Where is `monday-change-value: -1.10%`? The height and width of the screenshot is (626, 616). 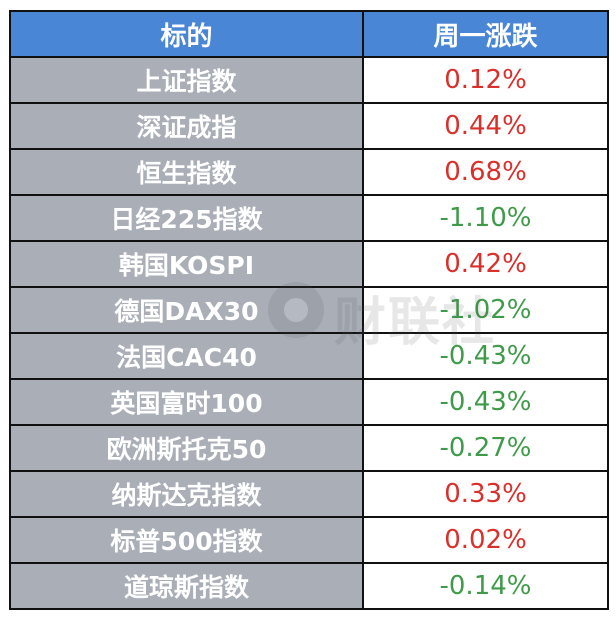
monday-change-value: -1.10% is located at coordinates (485, 218).